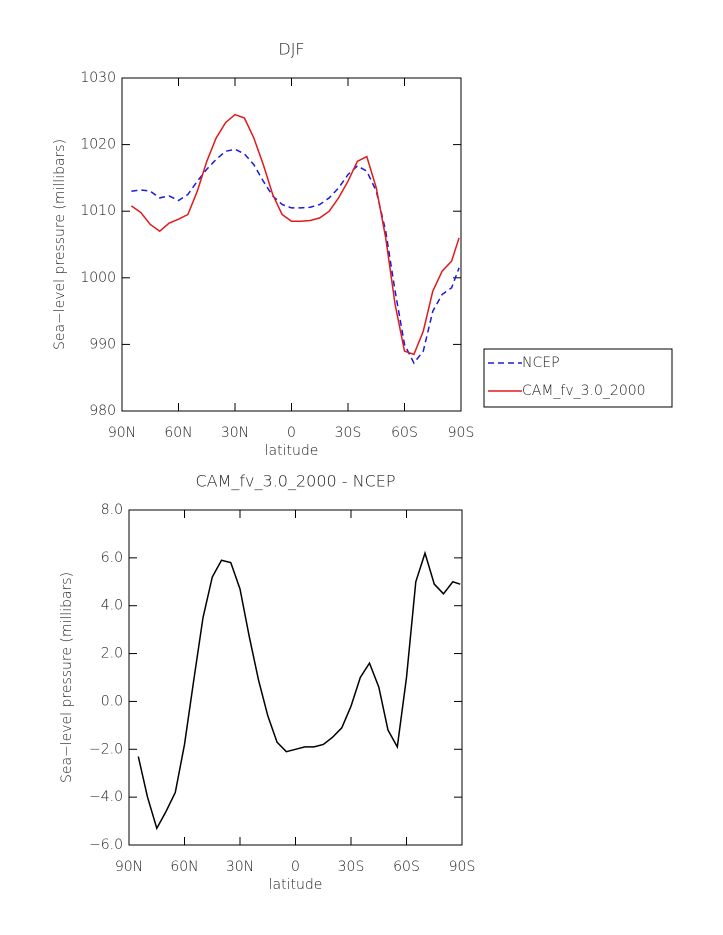  What do you see at coordinates (112, 606) in the screenshot?
I see `y-tick-label: 4.0` at bounding box center [112, 606].